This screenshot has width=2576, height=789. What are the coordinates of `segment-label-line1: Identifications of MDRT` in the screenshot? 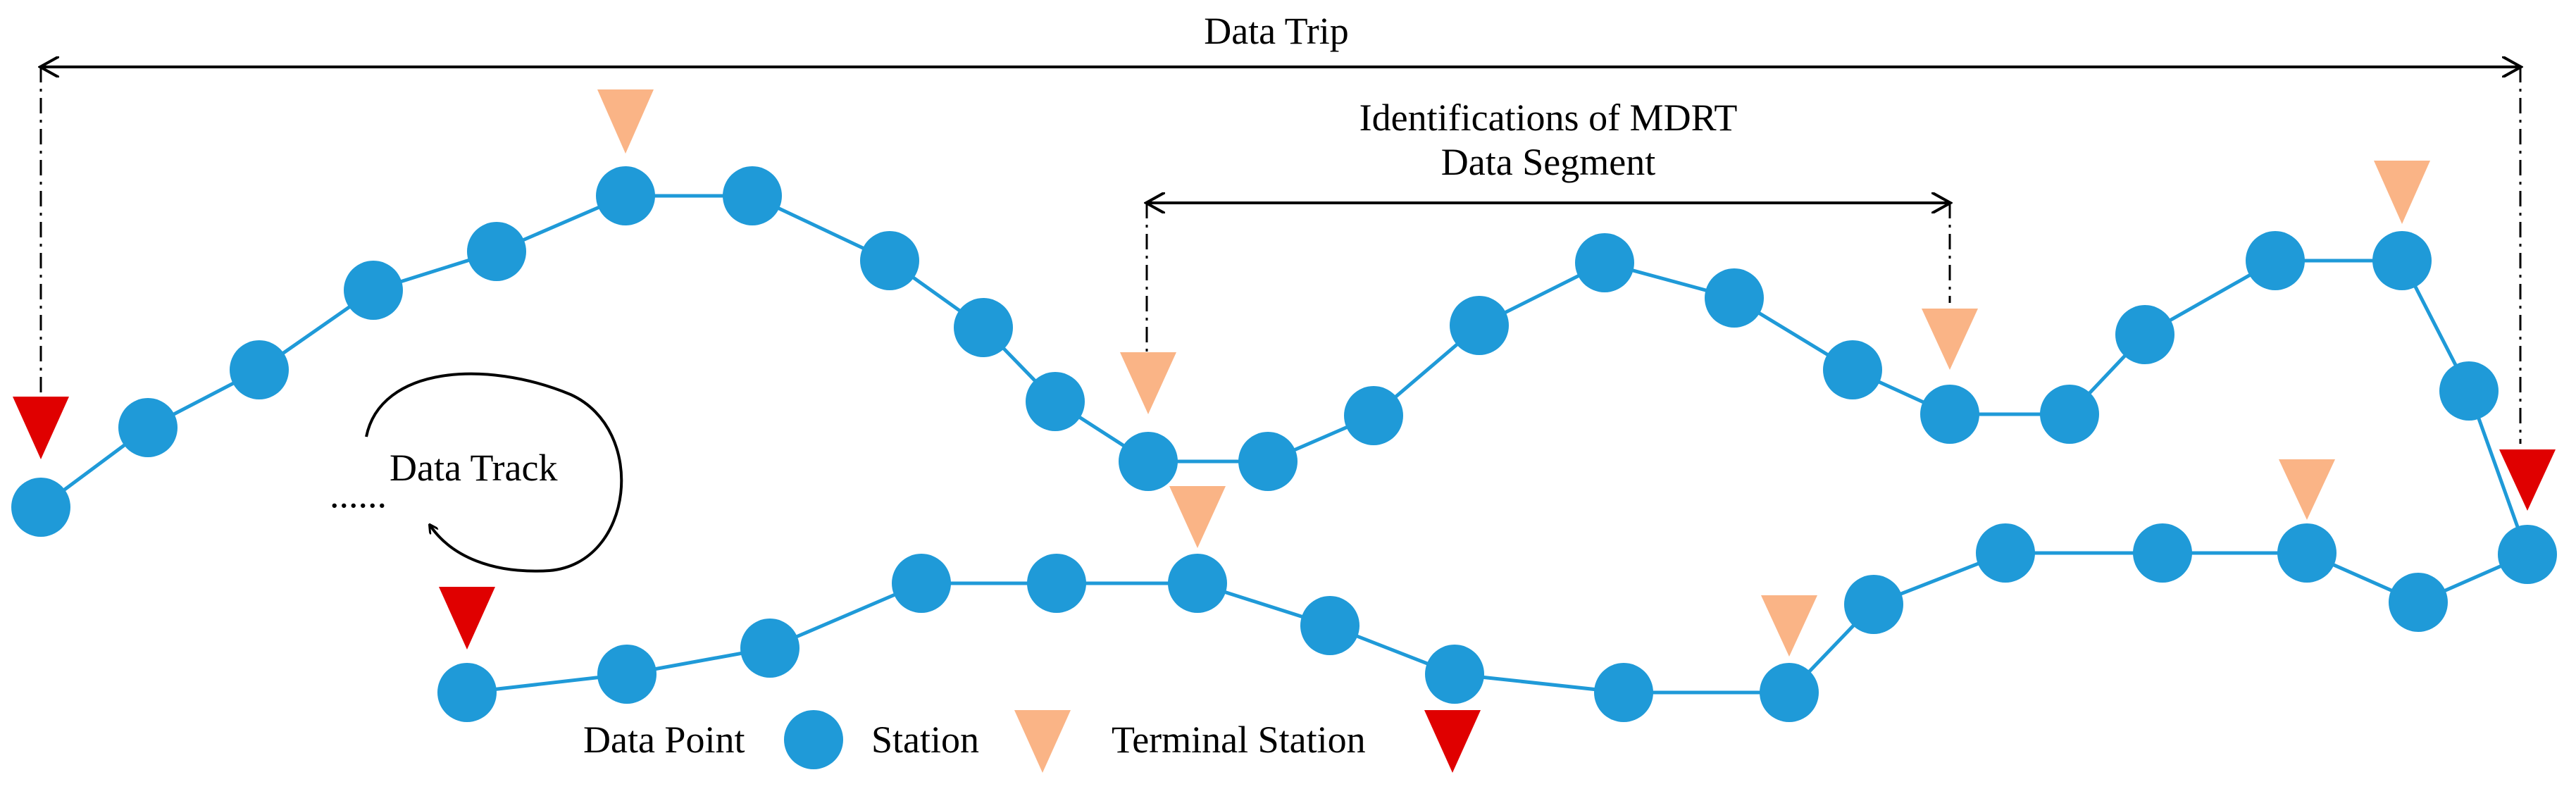 It's located at (1548, 118).